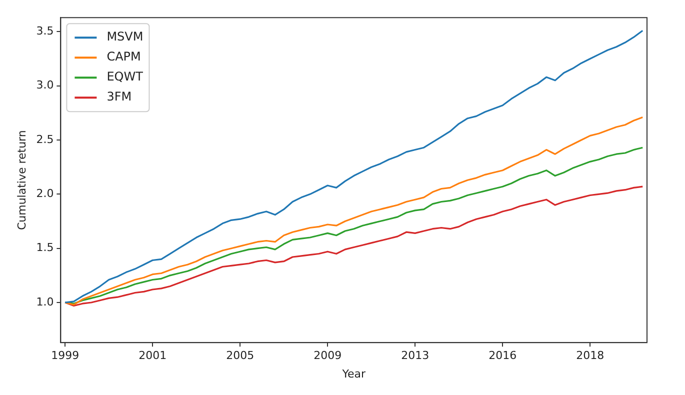  I want to click on legend-label: MSVM, so click(125, 37).